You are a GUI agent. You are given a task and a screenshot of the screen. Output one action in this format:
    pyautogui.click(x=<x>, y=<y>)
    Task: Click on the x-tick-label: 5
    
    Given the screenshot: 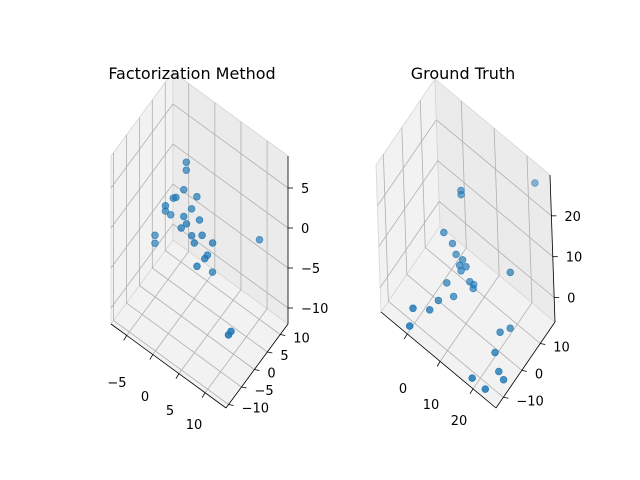 What is the action you would take?
    pyautogui.click(x=170, y=411)
    